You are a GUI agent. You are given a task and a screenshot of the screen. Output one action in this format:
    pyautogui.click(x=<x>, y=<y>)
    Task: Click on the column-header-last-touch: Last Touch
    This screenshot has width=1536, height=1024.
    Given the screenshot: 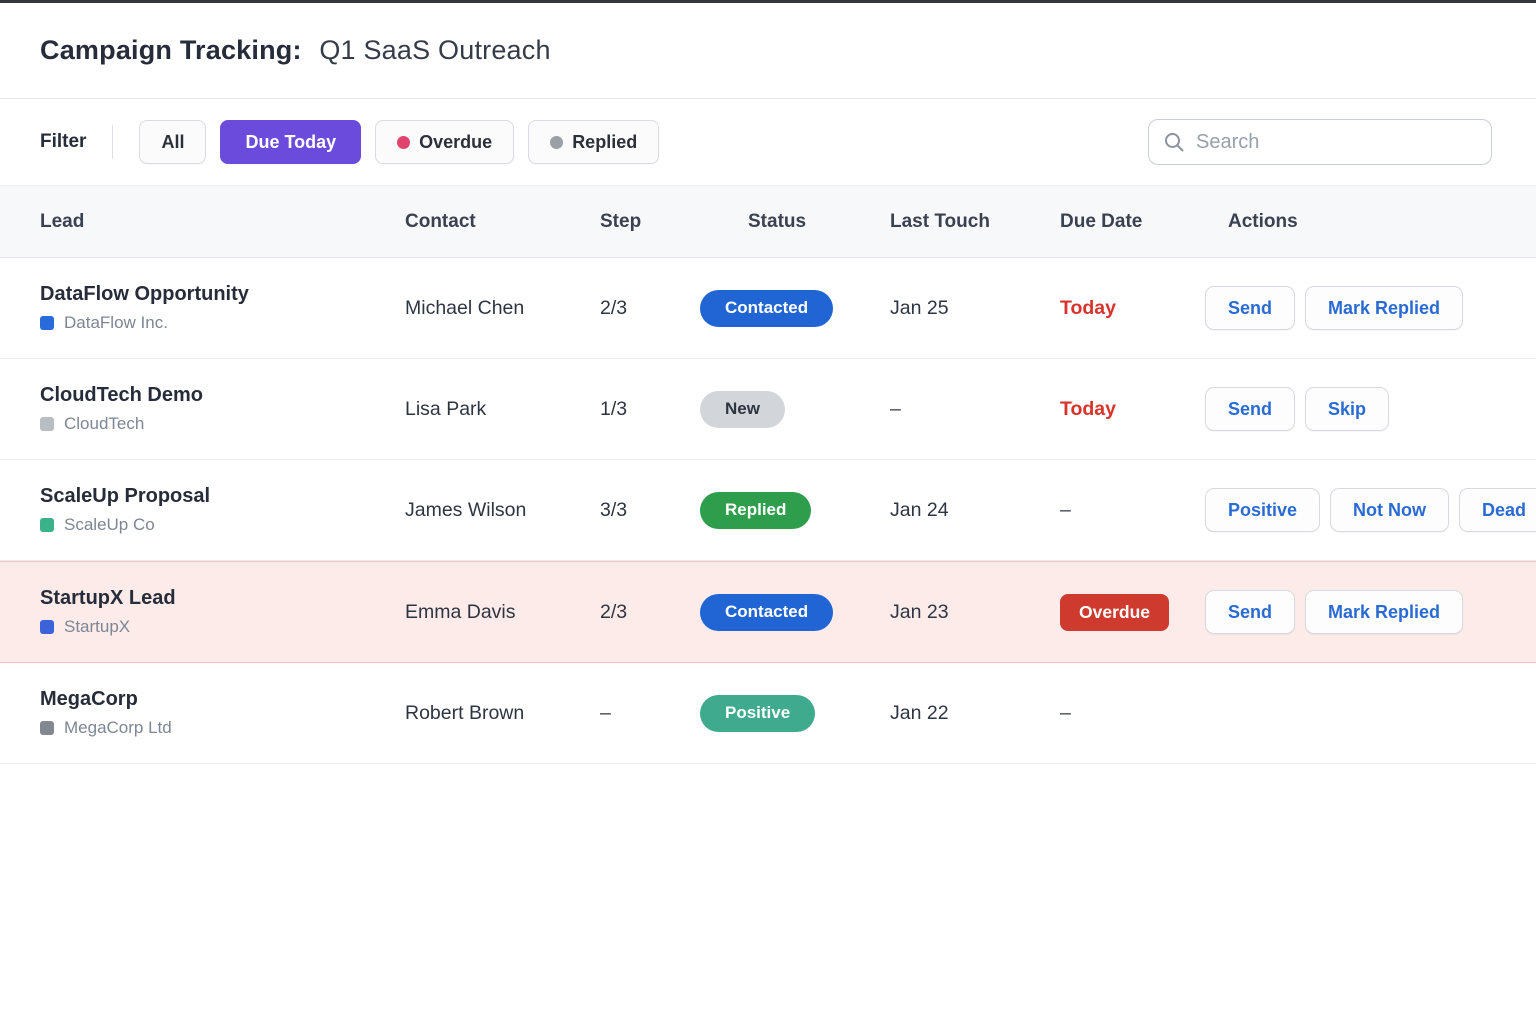 What is the action you would take?
    pyautogui.click(x=940, y=221)
    